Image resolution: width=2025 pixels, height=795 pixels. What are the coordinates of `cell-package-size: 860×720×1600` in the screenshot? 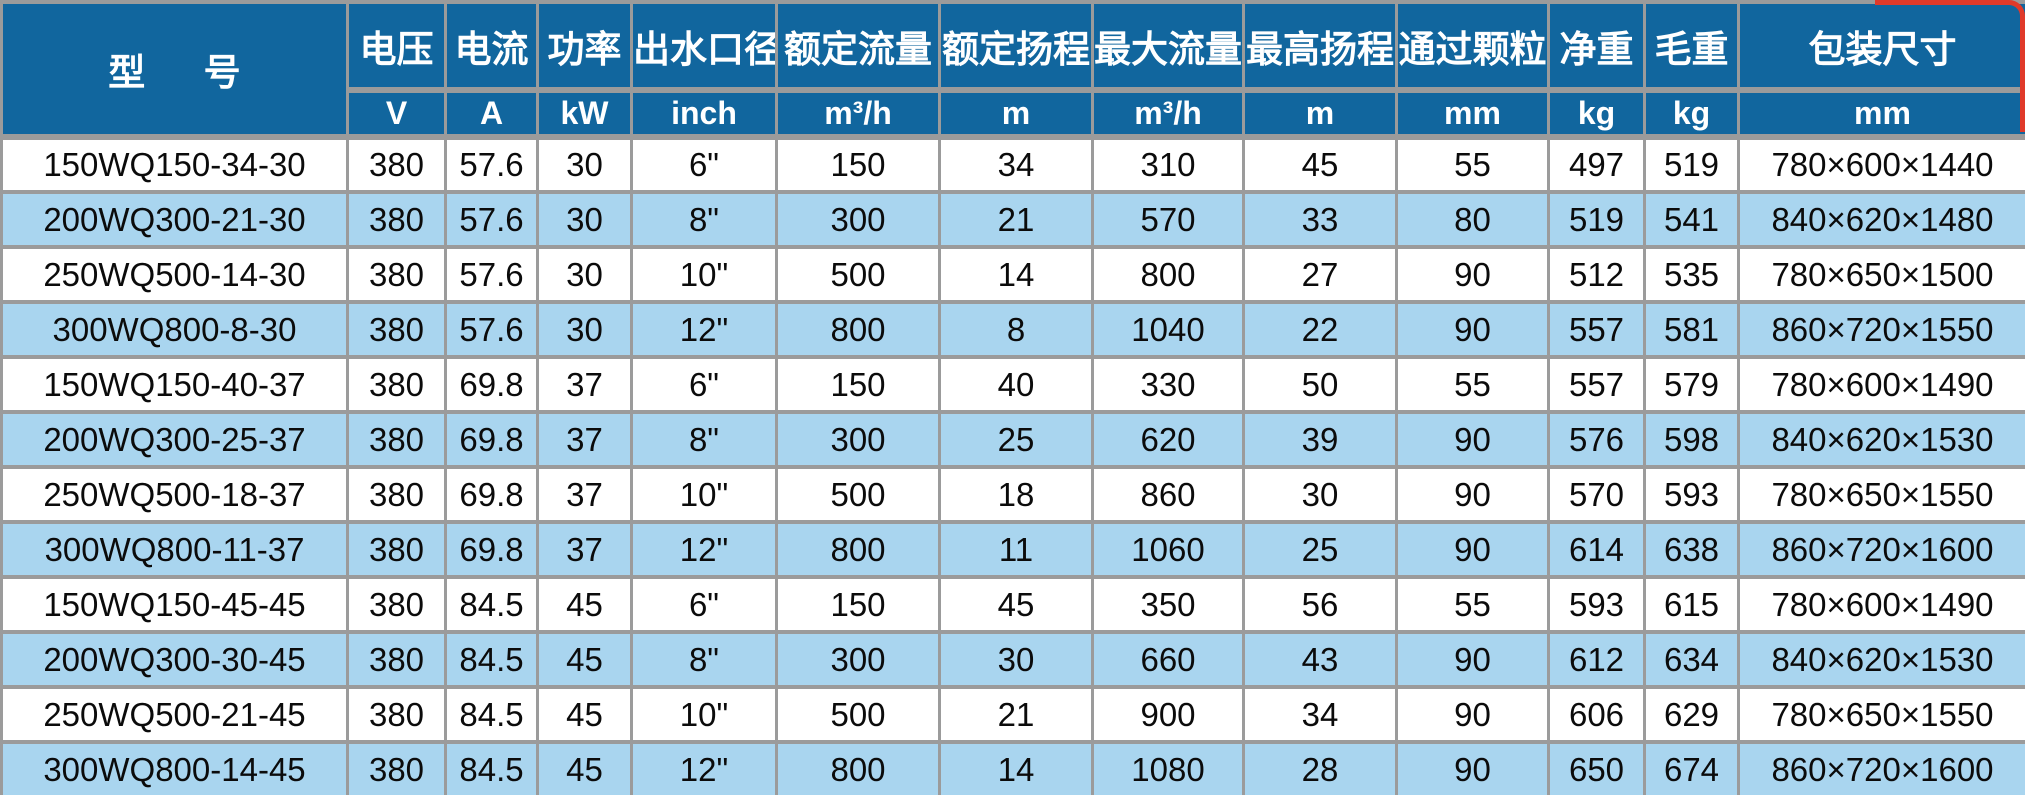 It's located at (1881, 767).